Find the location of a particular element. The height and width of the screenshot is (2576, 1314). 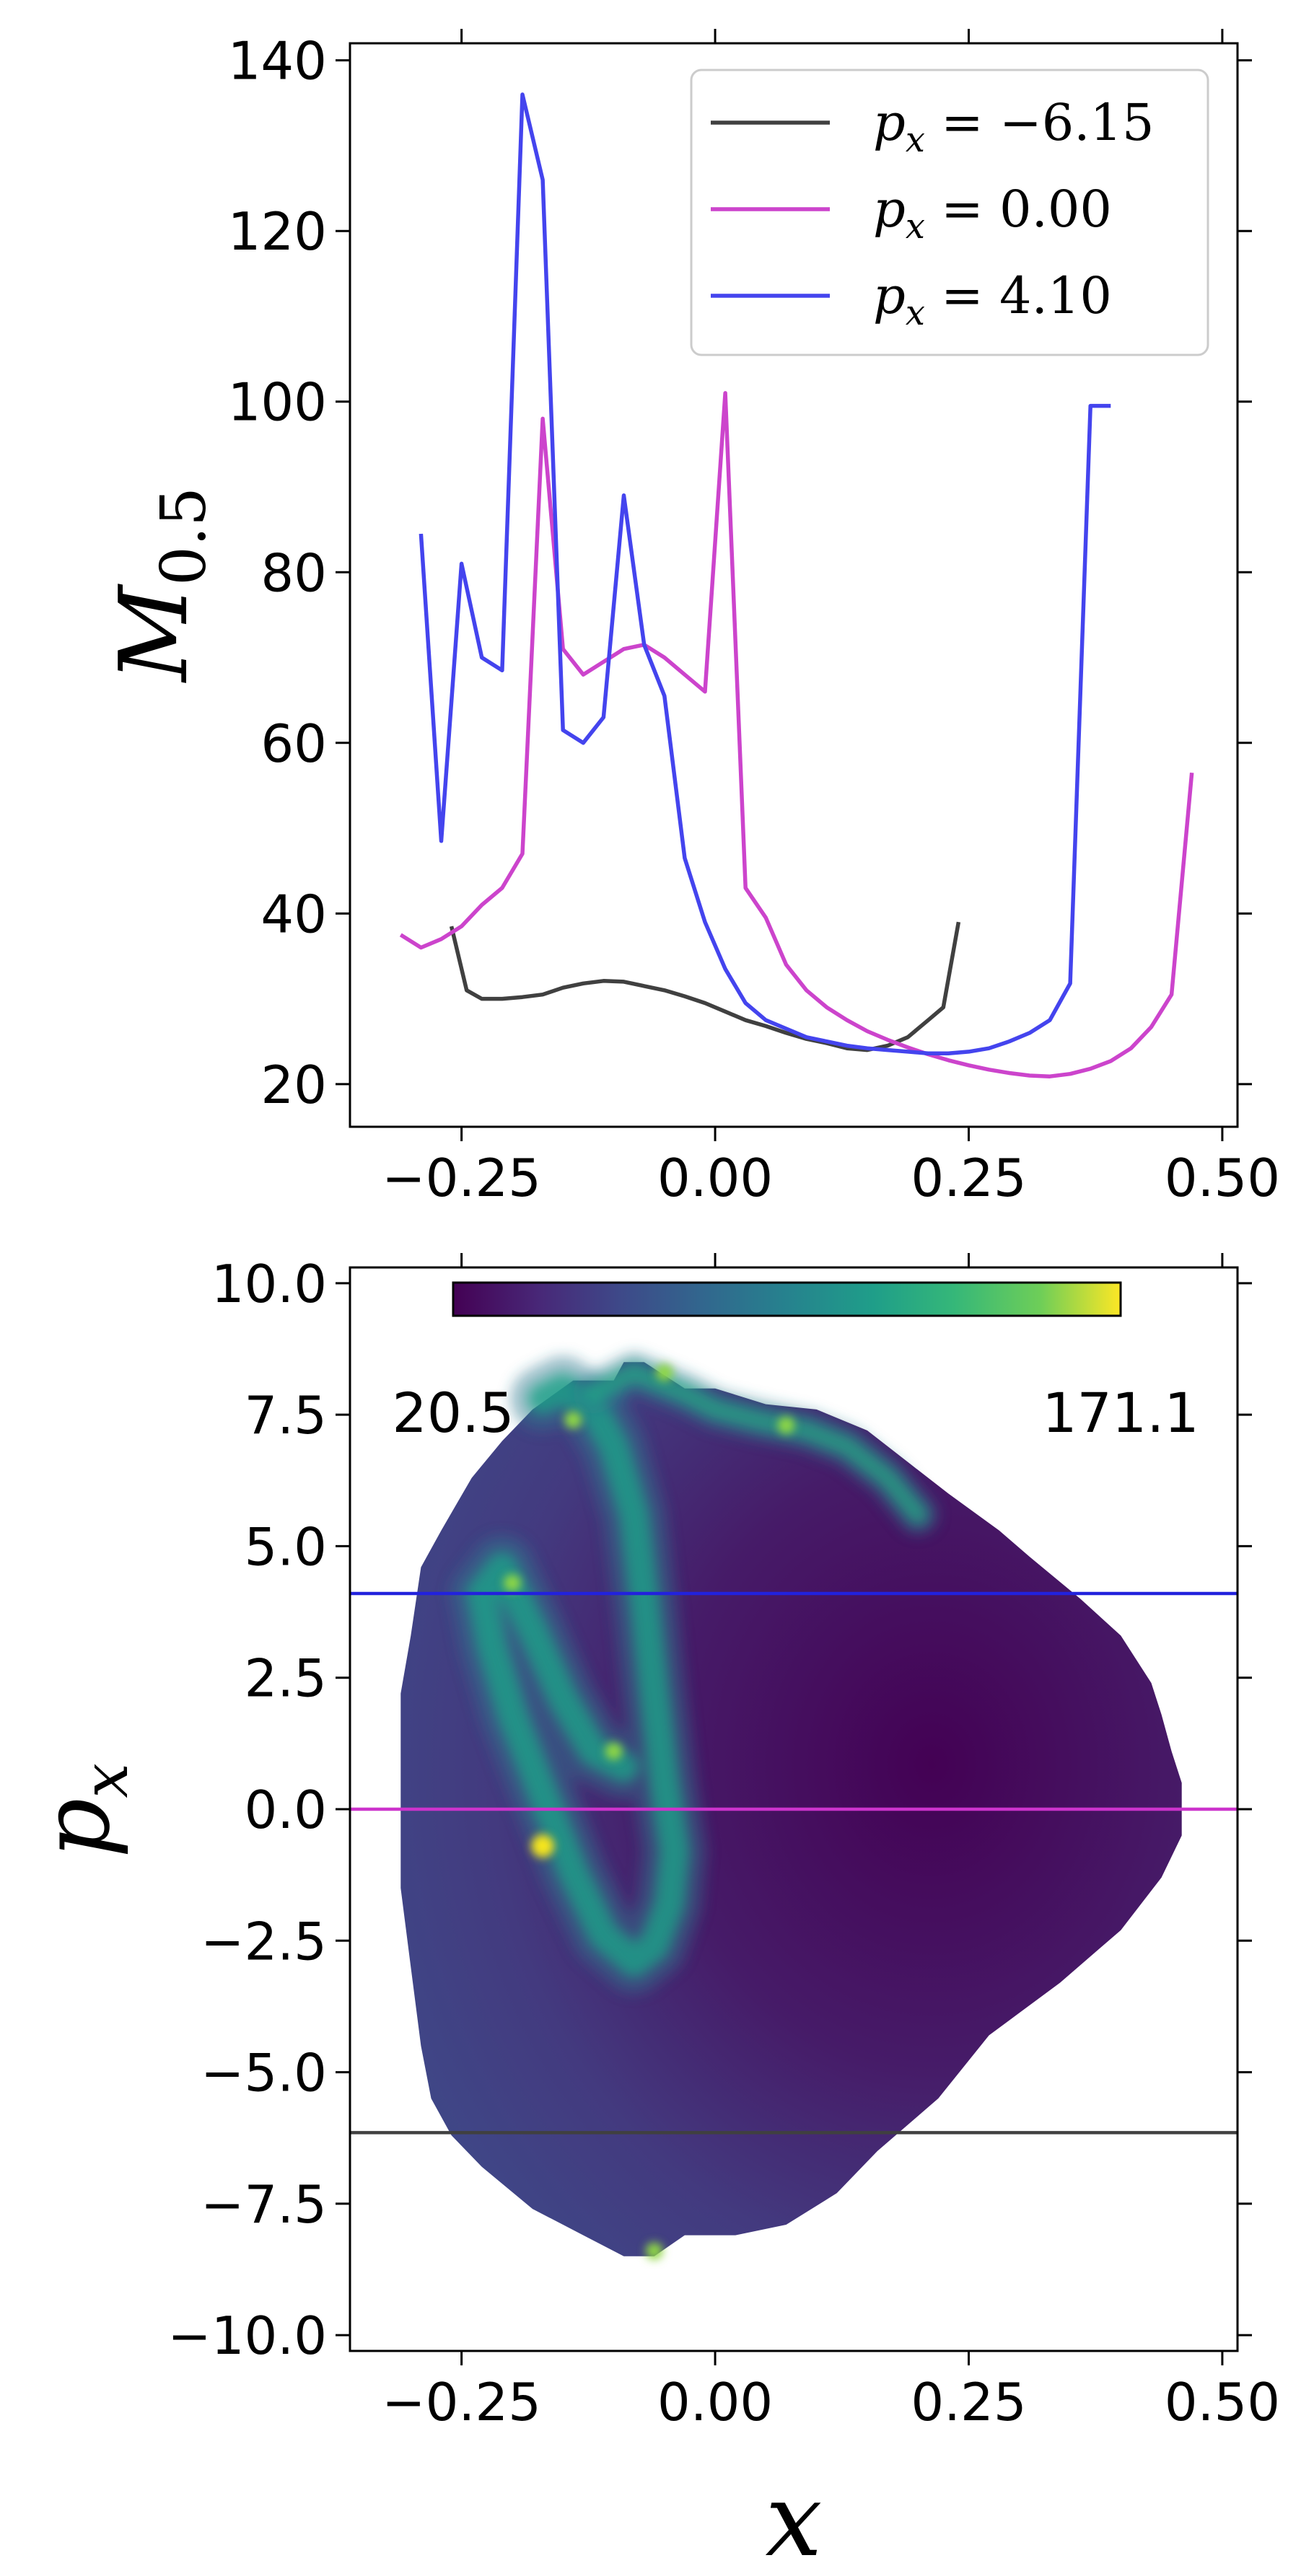

top-x-tick-label: −0.25 is located at coordinates (461, 1178).